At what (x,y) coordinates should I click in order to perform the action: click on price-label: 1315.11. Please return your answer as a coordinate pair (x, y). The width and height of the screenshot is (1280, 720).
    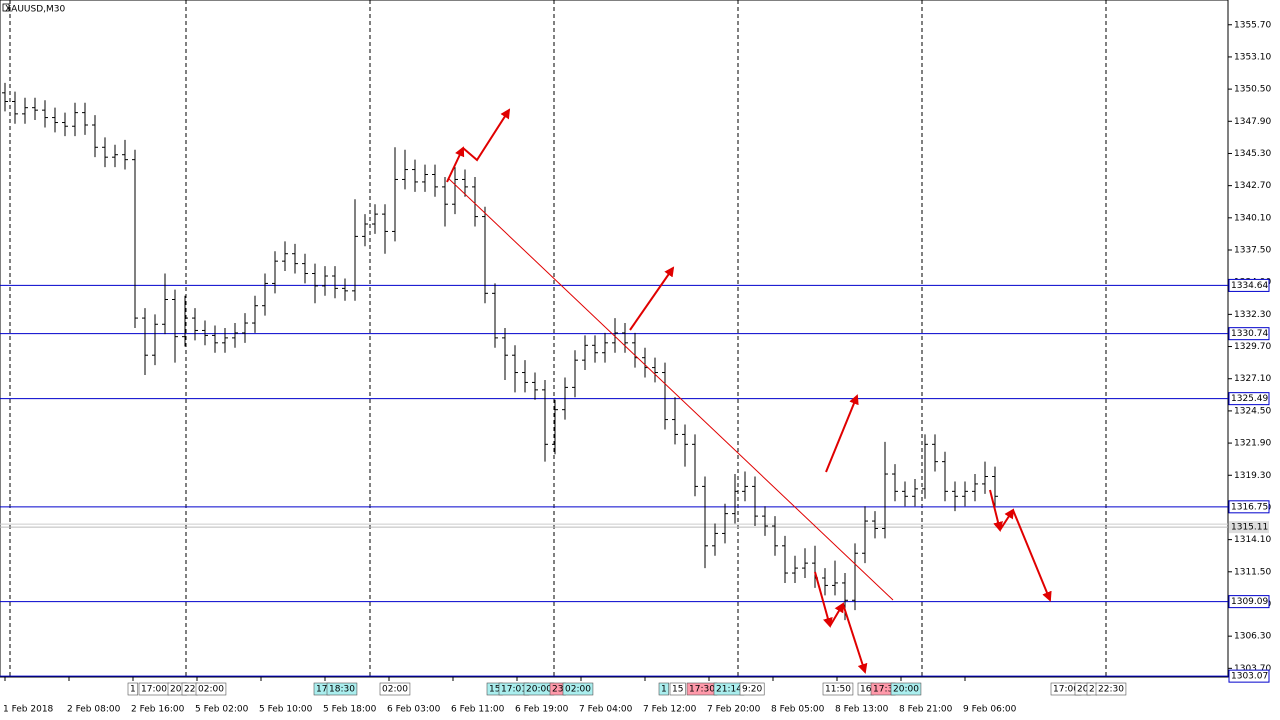
    Looking at the image, I should click on (1249, 528).